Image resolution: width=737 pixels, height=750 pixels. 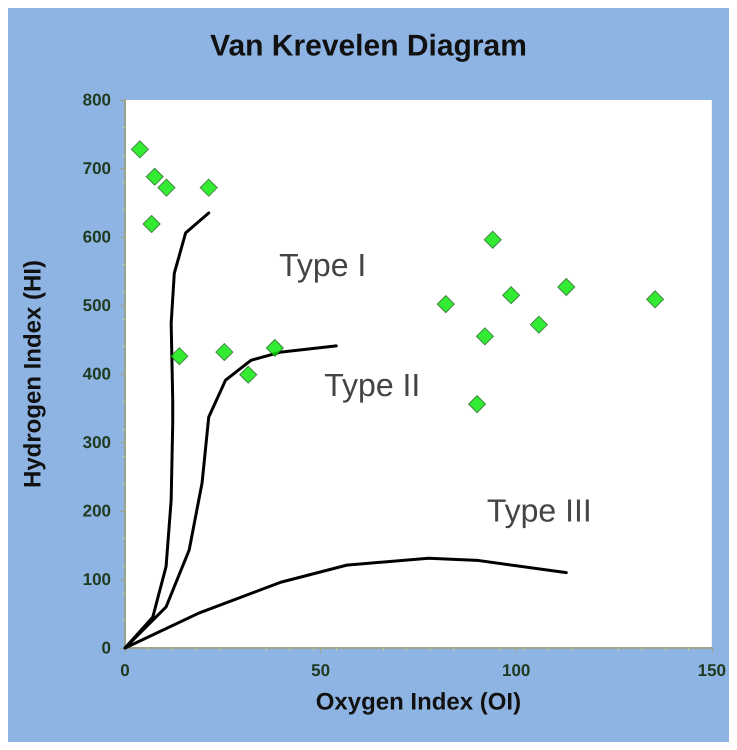 I want to click on y-tick-label: 0, so click(x=106, y=648).